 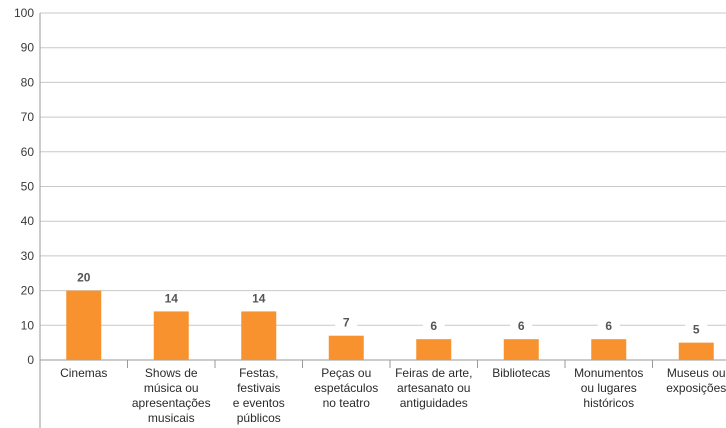 What do you see at coordinates (28, 325) in the screenshot?
I see `y-tick-label-10: 10` at bounding box center [28, 325].